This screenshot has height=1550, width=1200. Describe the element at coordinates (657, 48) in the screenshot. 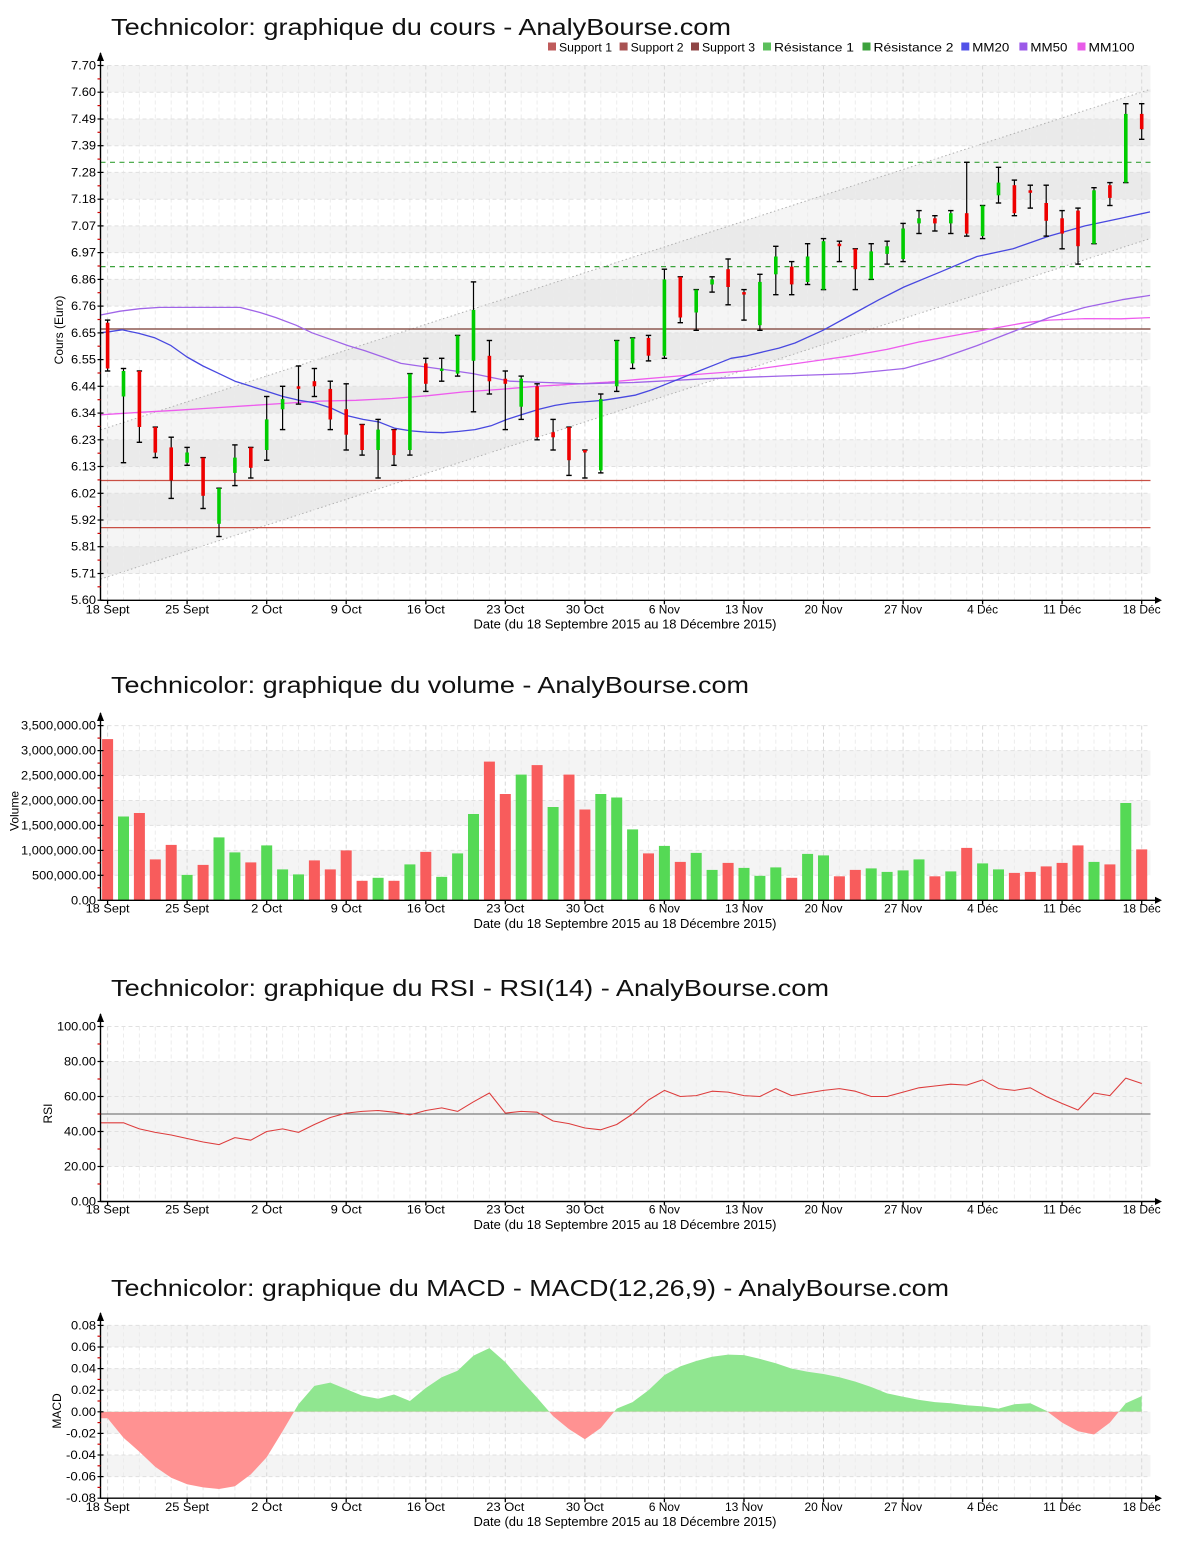

I see `svg-text: Support 2` at that location.